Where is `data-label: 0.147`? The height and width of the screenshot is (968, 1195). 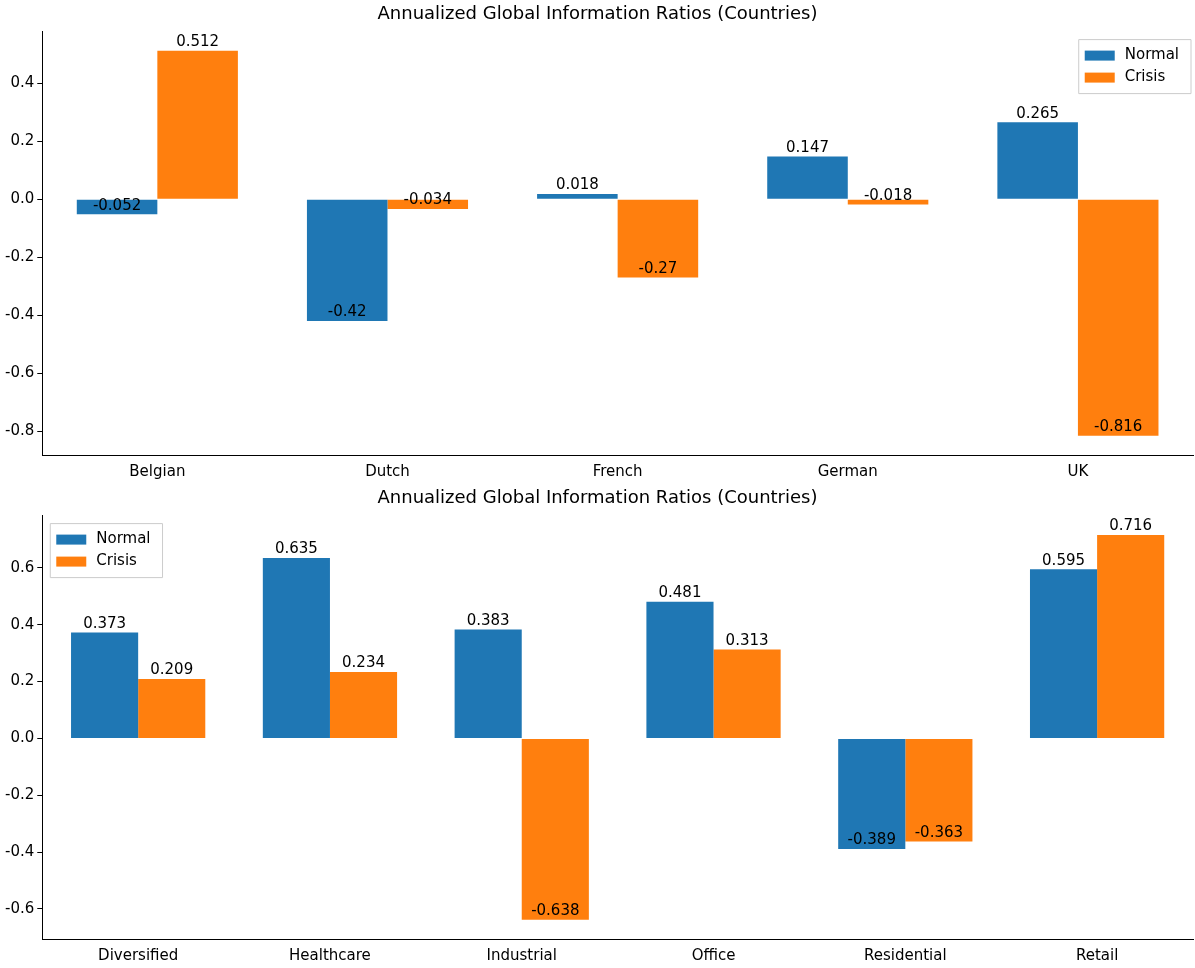
data-label: 0.147 is located at coordinates (807, 146).